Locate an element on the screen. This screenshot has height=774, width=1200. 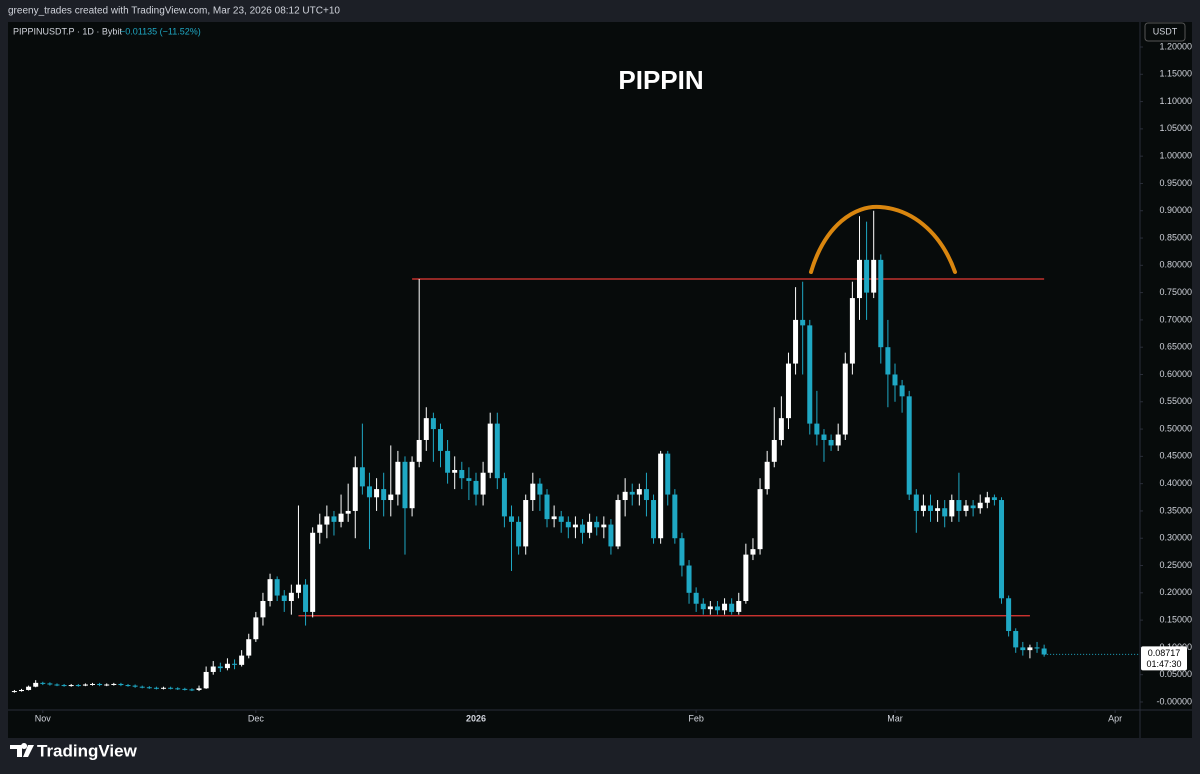
y-tick-label: 0.80000 is located at coordinates (1175, 265).